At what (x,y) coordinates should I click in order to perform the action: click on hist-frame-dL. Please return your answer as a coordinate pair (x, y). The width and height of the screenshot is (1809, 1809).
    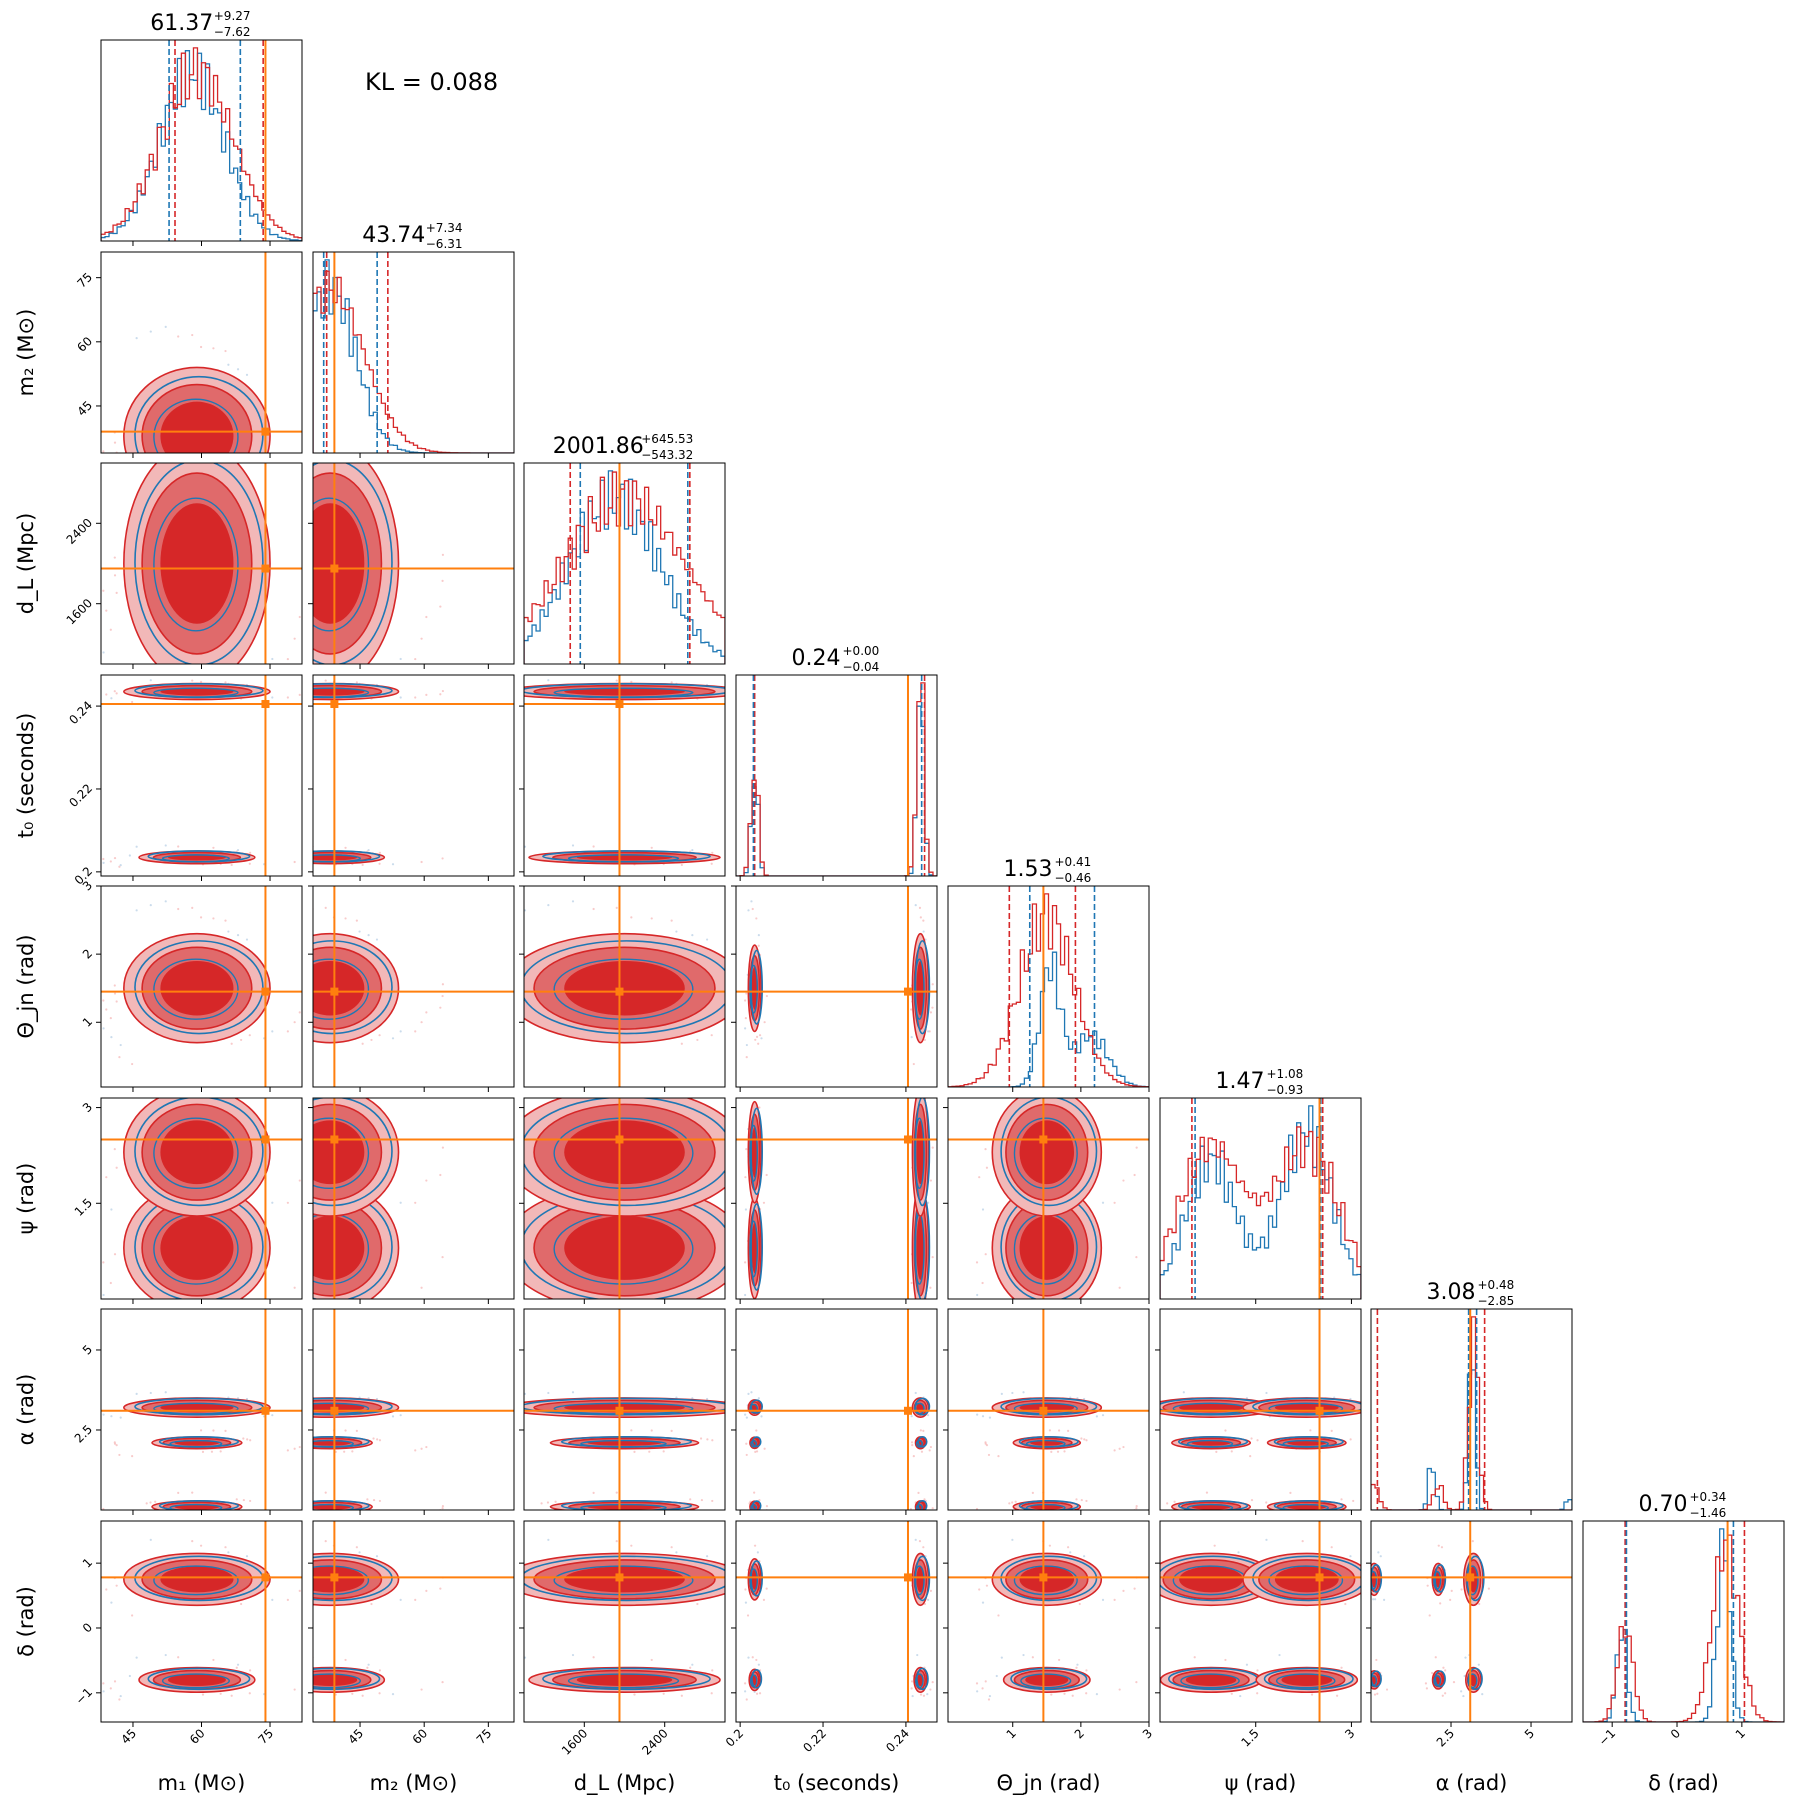
    Looking at the image, I should click on (624, 563).